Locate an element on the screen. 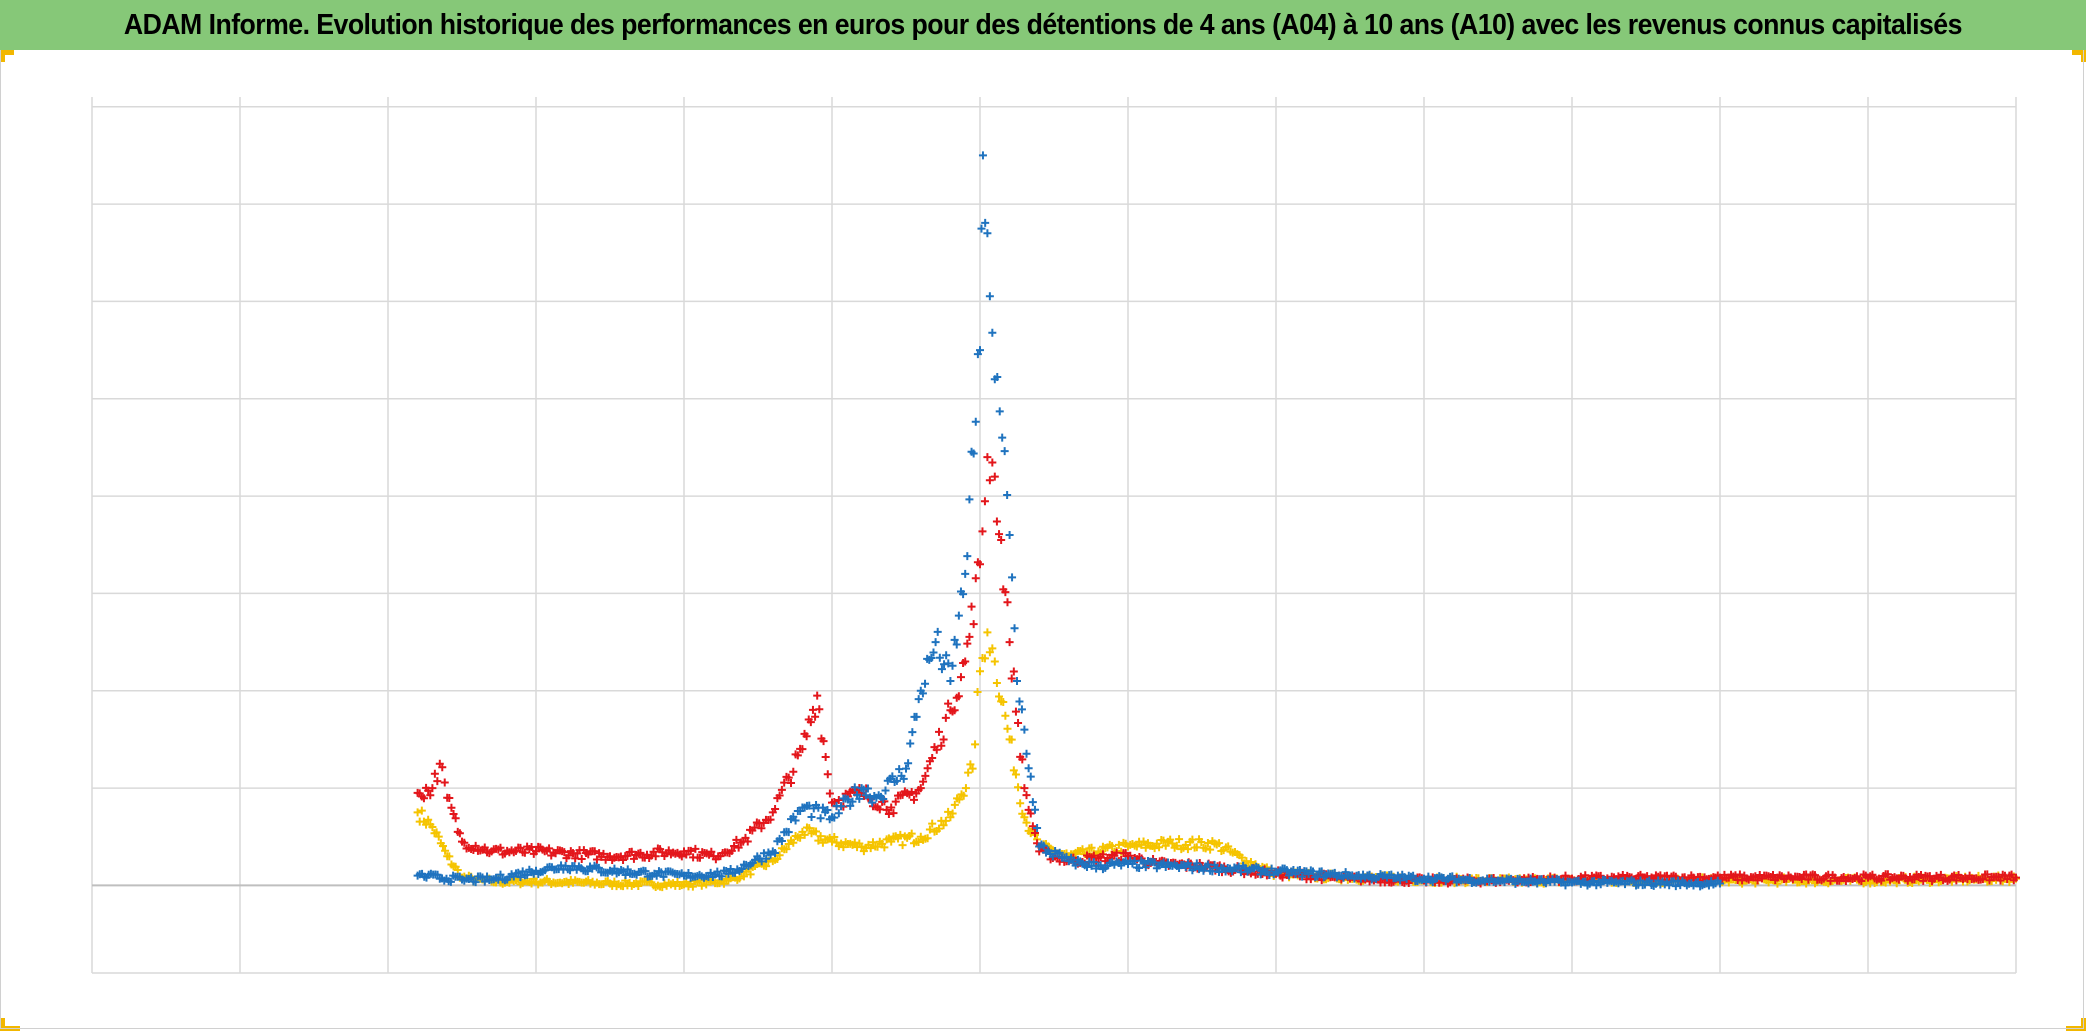 The height and width of the screenshot is (1031, 2086). corner-accent-bottom-left-v is located at coordinates (2, 1024).